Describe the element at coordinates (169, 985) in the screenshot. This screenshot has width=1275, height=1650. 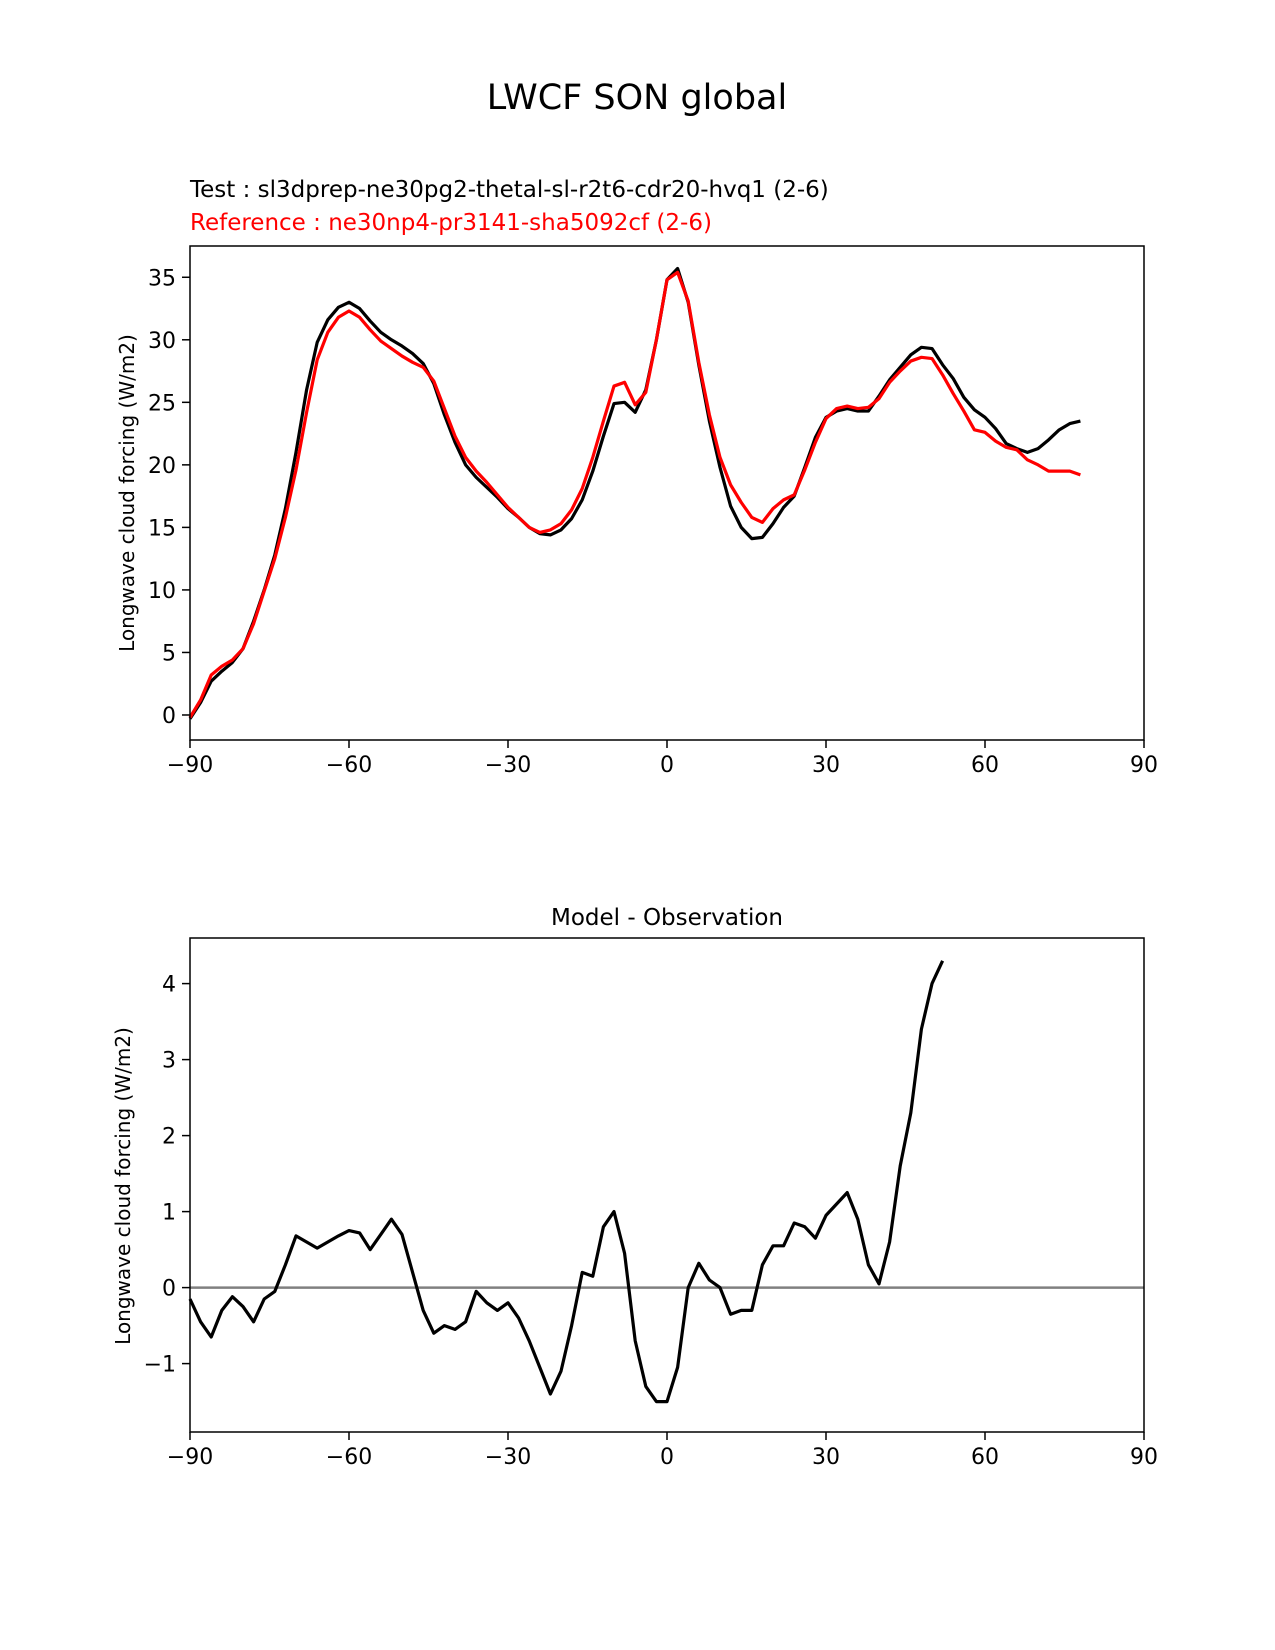
I see `y-tick-label: 4` at that location.